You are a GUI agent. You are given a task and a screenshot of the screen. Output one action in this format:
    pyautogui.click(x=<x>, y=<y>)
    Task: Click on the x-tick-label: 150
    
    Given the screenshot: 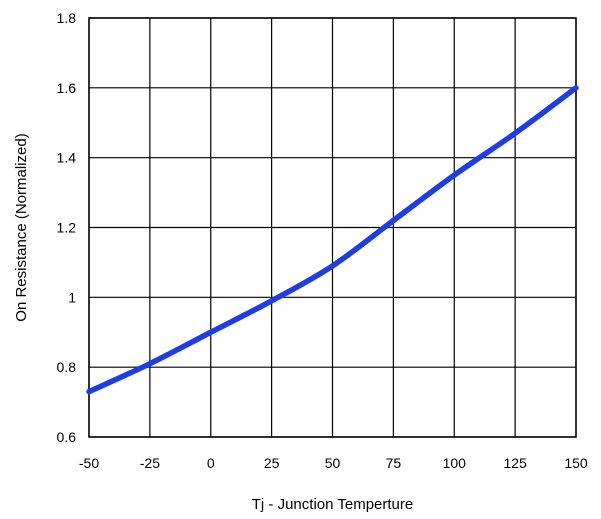 What is the action you would take?
    pyautogui.click(x=576, y=463)
    